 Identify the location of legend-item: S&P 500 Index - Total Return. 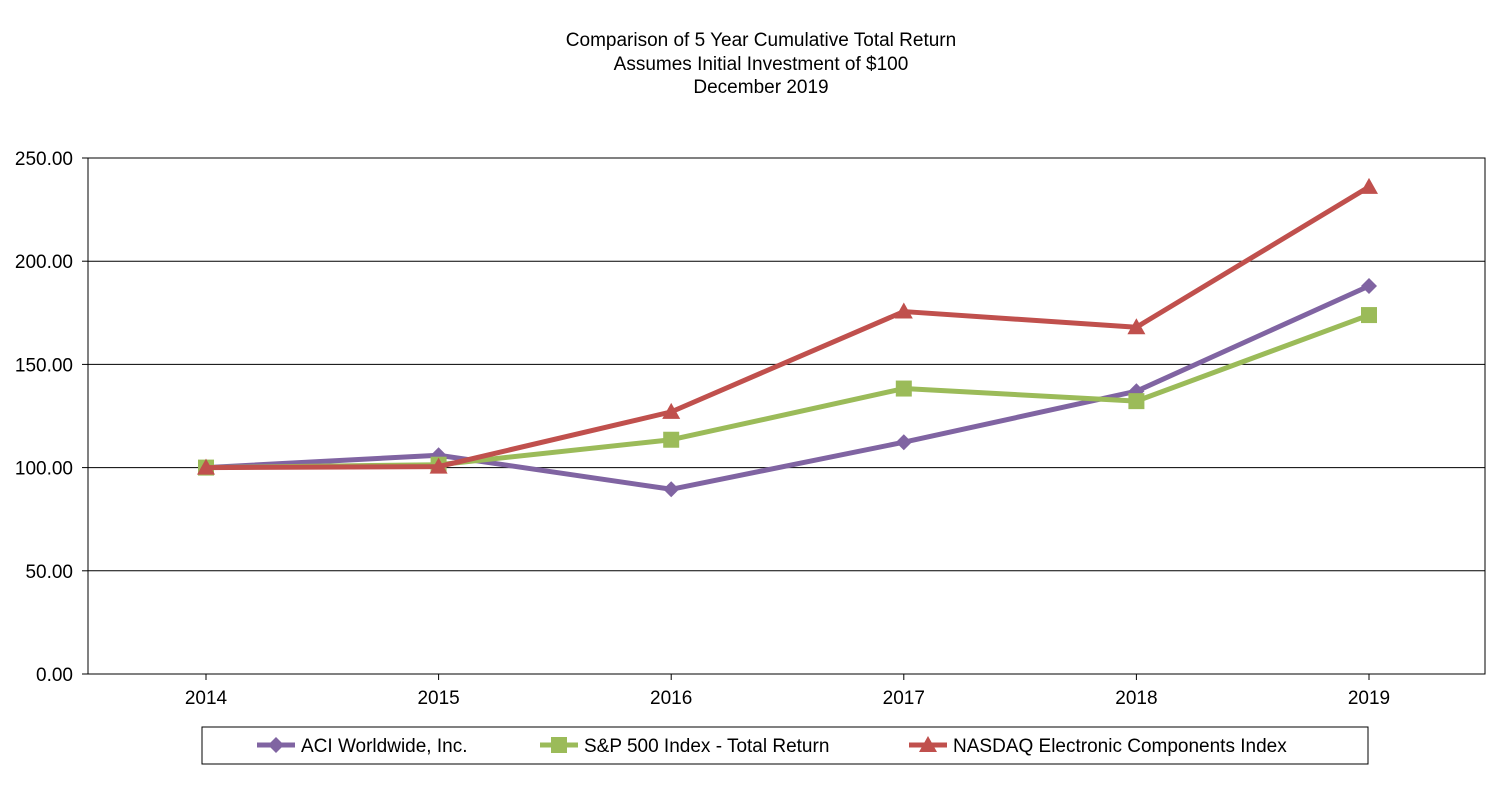
(684, 746).